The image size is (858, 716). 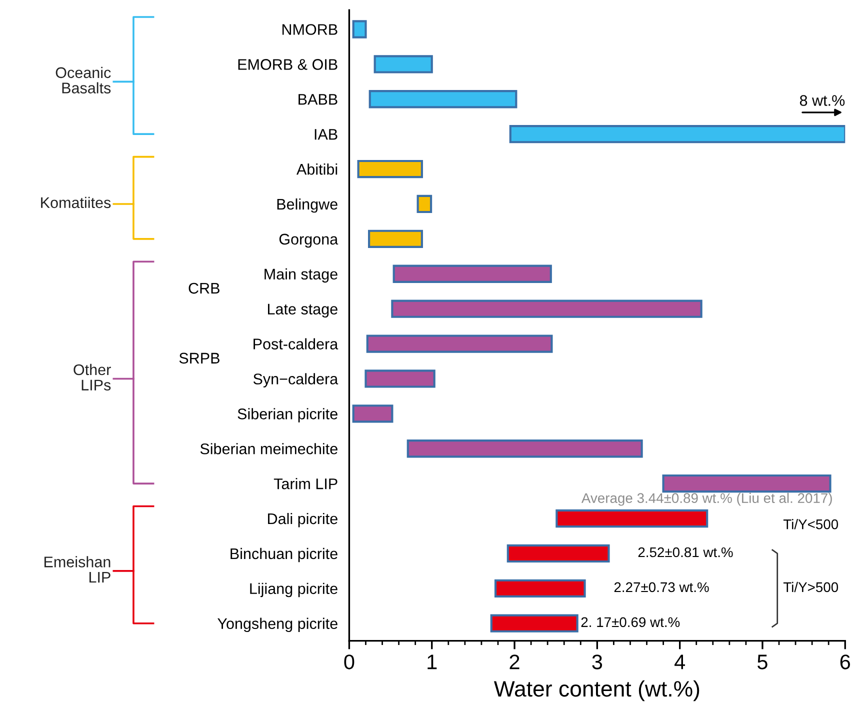 I want to click on annotation: 2.27±0.73 wt.%, so click(x=661, y=587).